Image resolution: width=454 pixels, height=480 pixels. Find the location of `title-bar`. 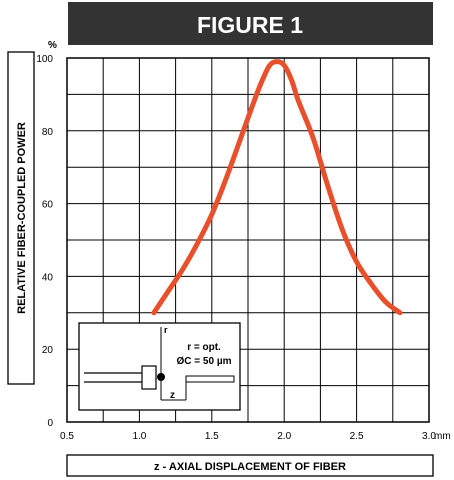

title-bar is located at coordinates (250, 23).